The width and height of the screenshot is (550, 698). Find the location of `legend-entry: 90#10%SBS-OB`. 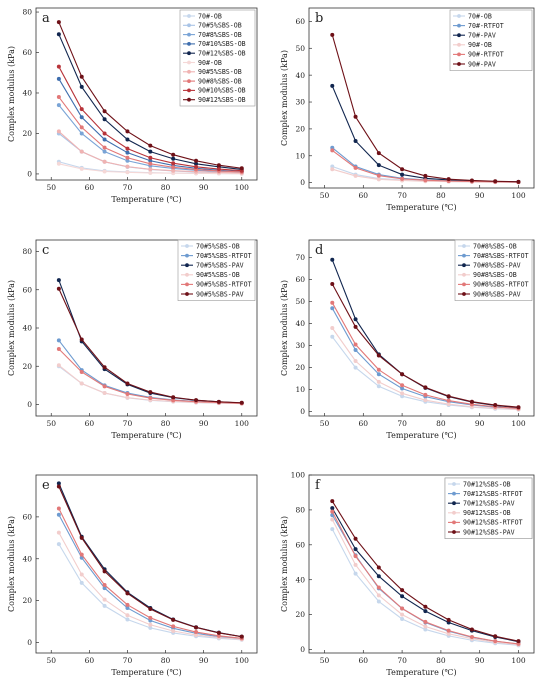

legend-entry: 90#10%SBS-OB is located at coordinates (222, 91).